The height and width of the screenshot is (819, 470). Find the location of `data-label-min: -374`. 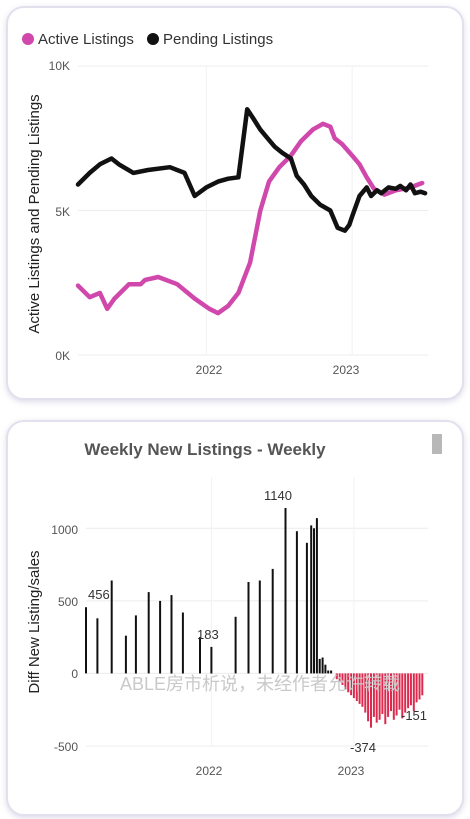

data-label-min: -374 is located at coordinates (363, 747).